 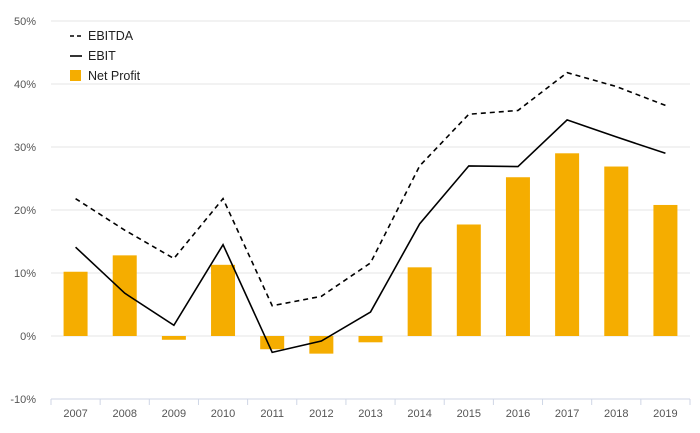 I want to click on bar-net-profit-2014, so click(x=419, y=301).